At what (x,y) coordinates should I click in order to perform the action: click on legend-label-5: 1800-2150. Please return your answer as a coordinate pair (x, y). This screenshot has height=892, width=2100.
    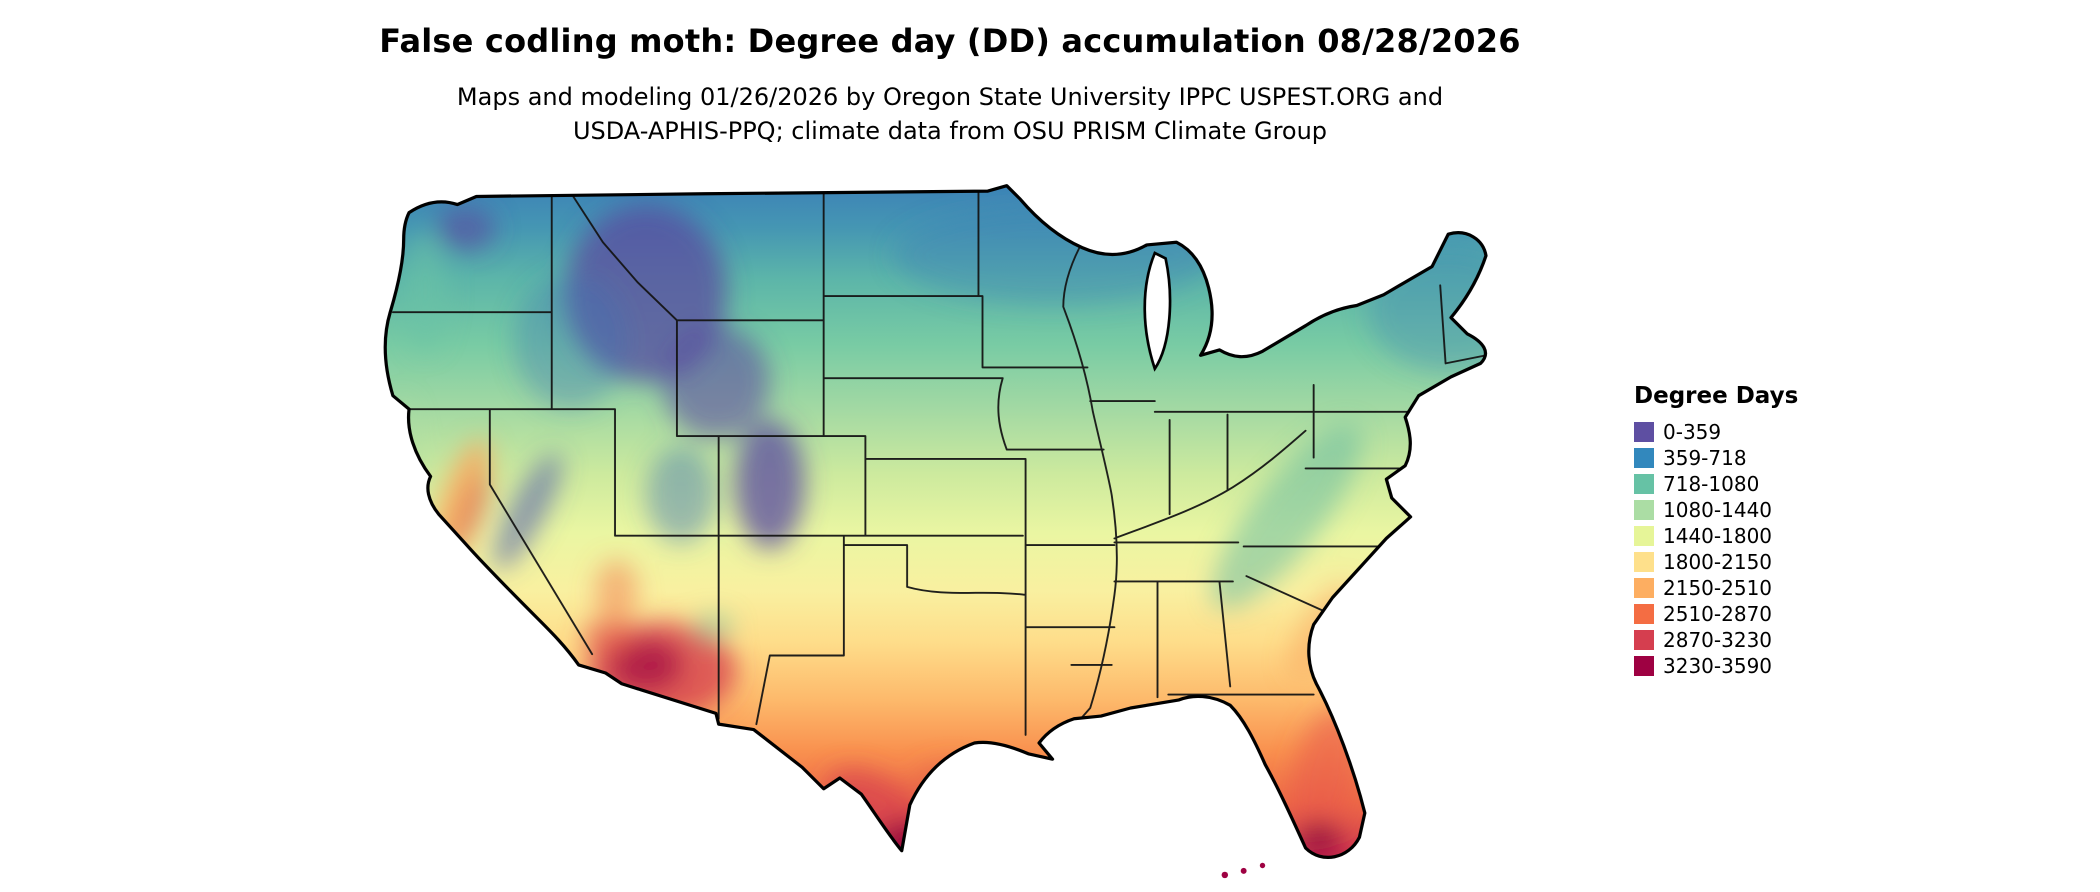
    Looking at the image, I should click on (1718, 562).